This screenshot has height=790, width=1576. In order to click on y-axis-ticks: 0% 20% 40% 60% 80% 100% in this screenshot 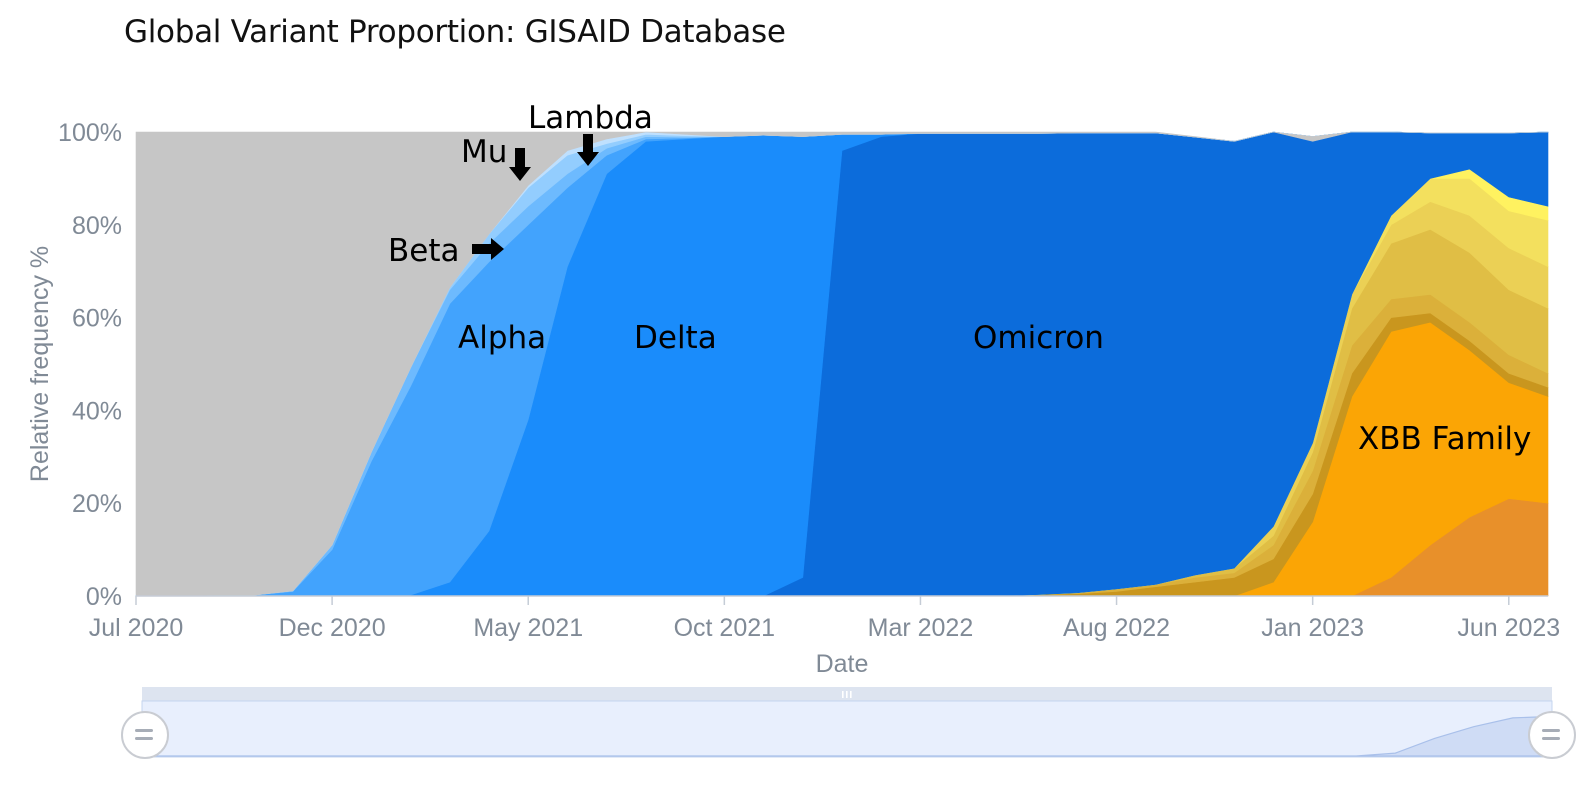, I will do `click(90, 365)`.